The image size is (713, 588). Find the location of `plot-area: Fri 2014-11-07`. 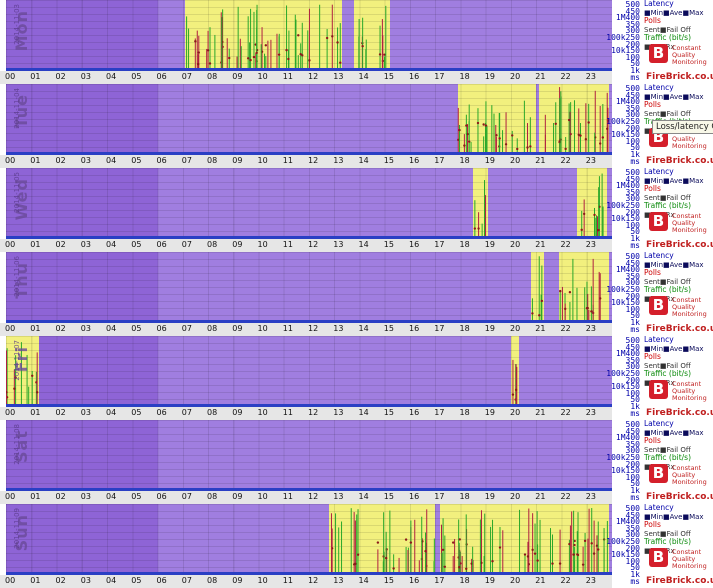

plot-area: Fri 2014-11-07 is located at coordinates (309, 371).